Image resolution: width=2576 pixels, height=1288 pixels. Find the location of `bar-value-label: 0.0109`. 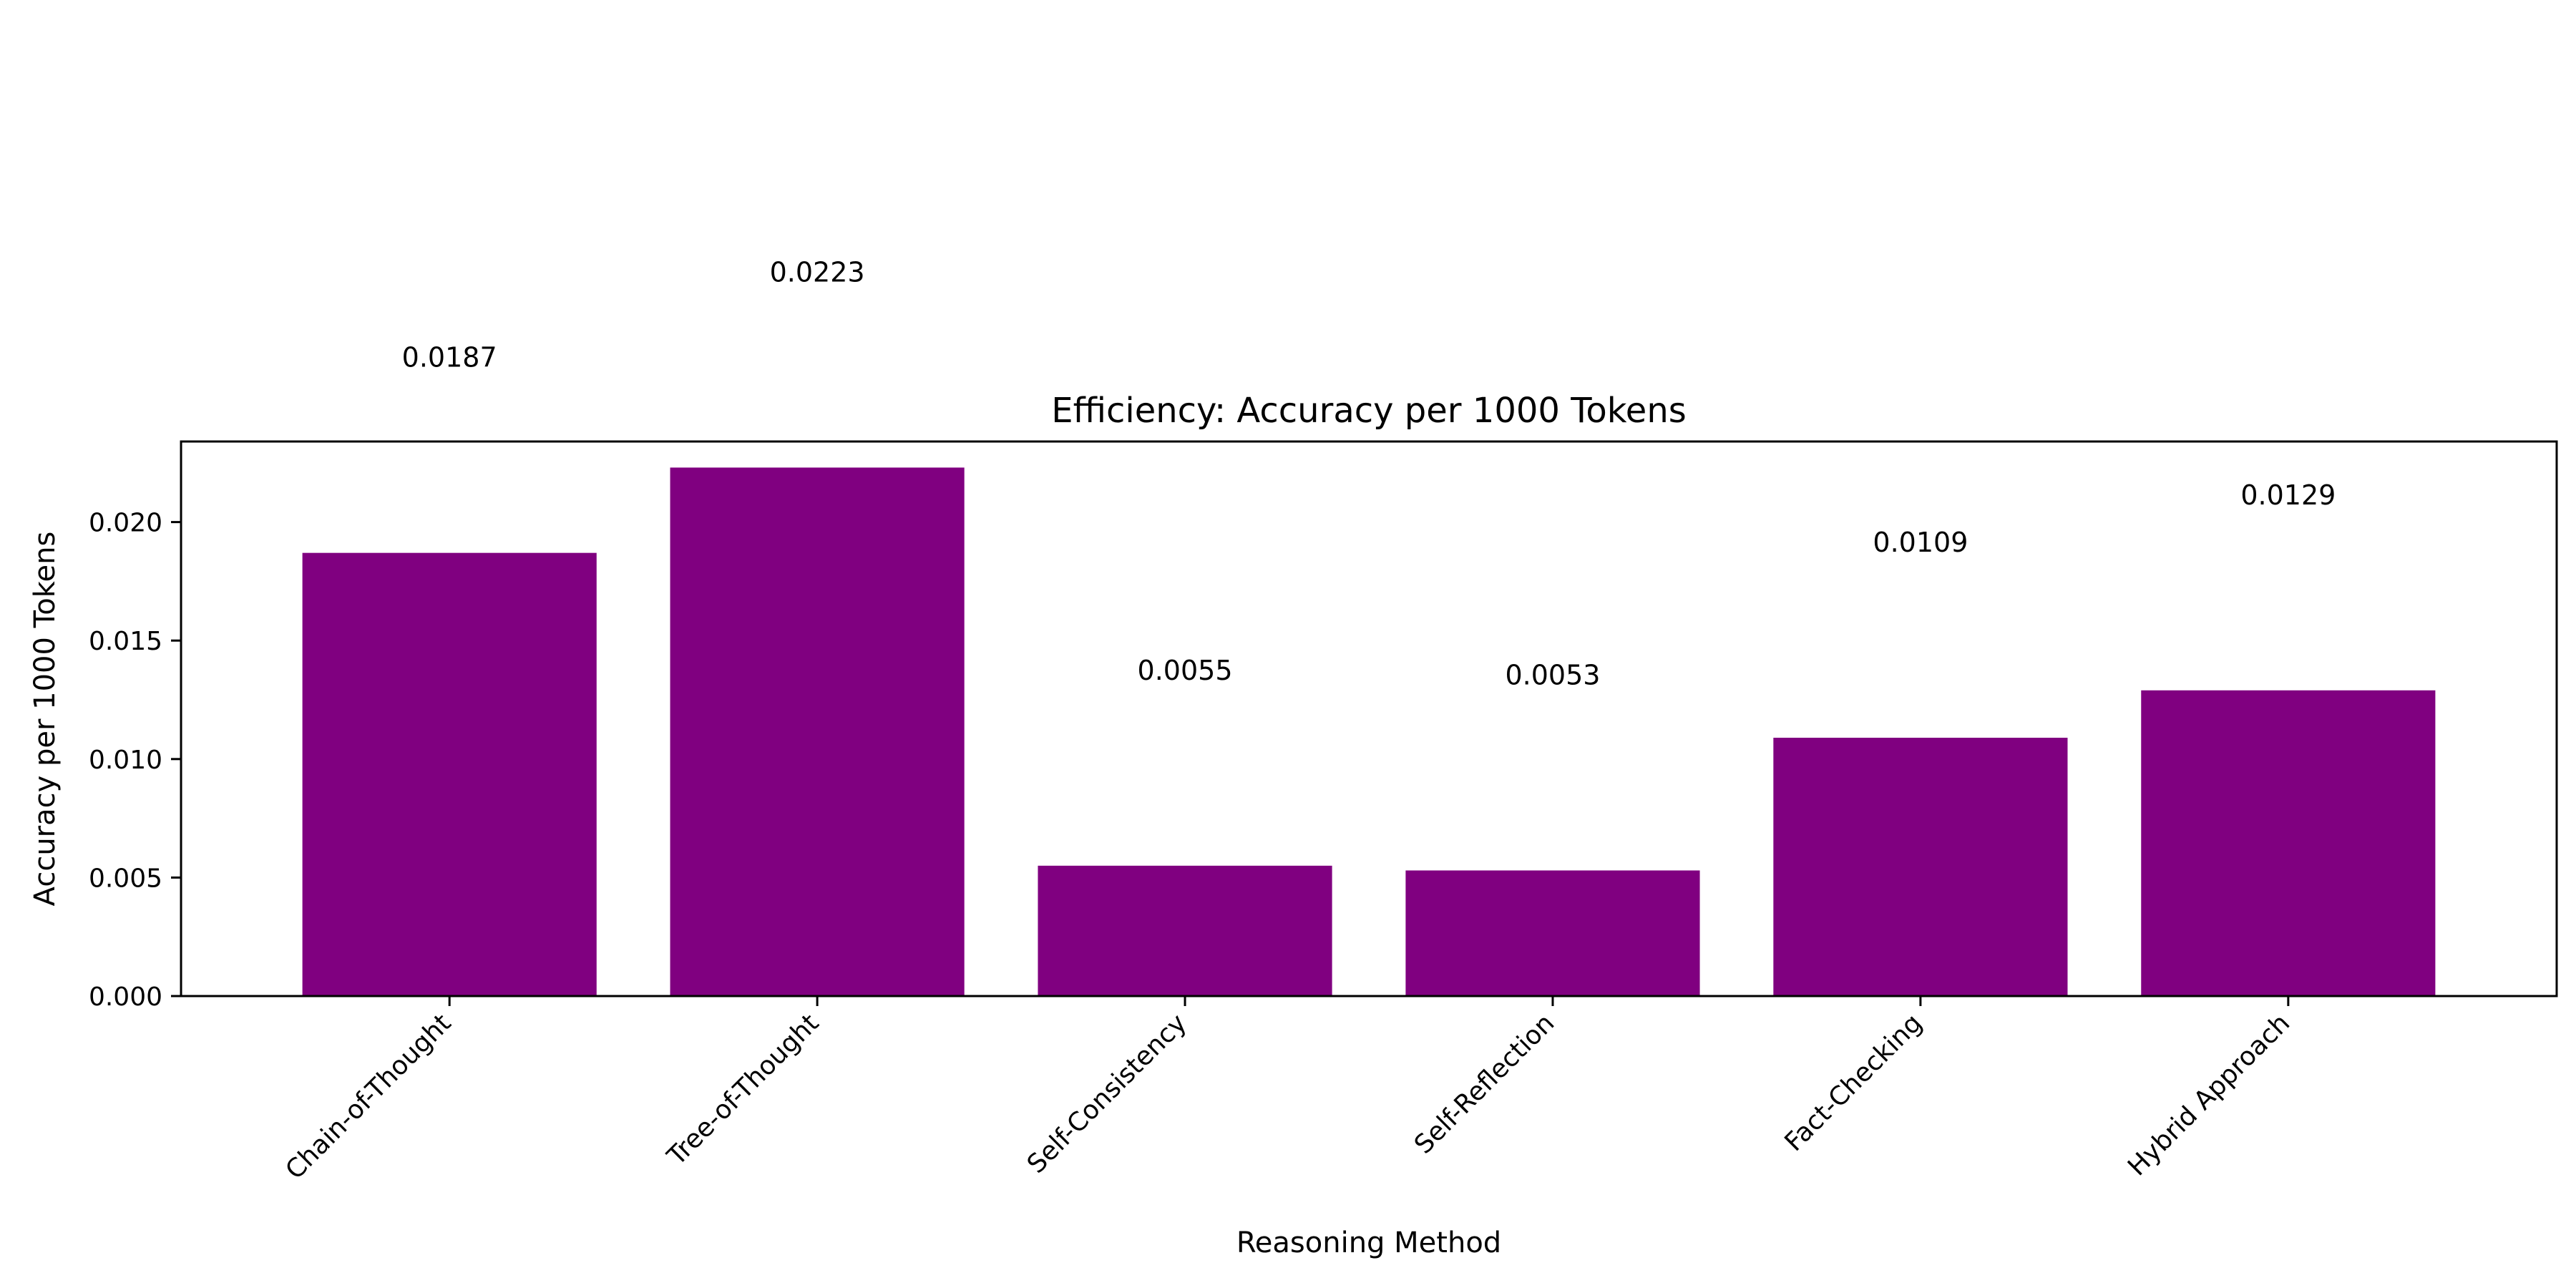

bar-value-label: 0.0109 is located at coordinates (1920, 542).